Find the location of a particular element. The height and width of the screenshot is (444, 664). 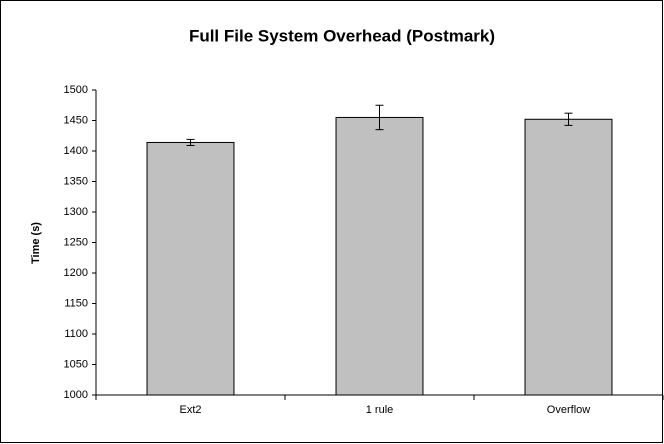

y-tick-label: 1150 is located at coordinates (76, 303).